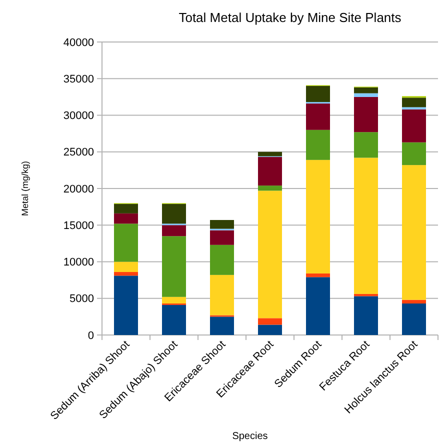 This screenshot has width=444, height=445. I want to click on y-tick-label: 25000, so click(78, 152).